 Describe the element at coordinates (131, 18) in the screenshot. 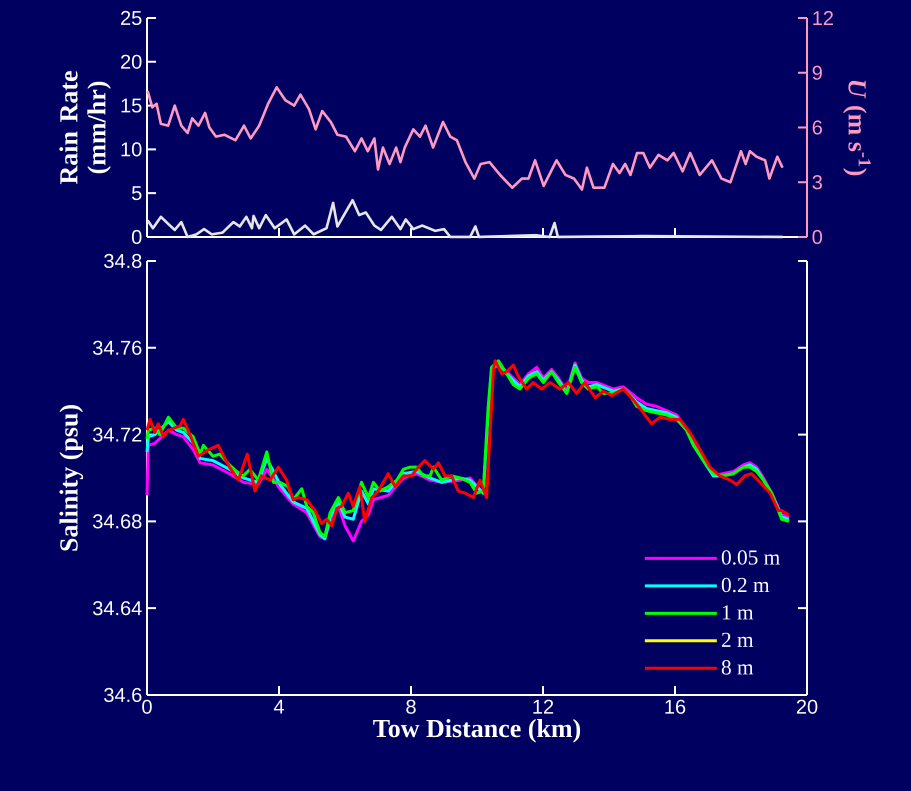

I see `y-tick-label: 25` at that location.